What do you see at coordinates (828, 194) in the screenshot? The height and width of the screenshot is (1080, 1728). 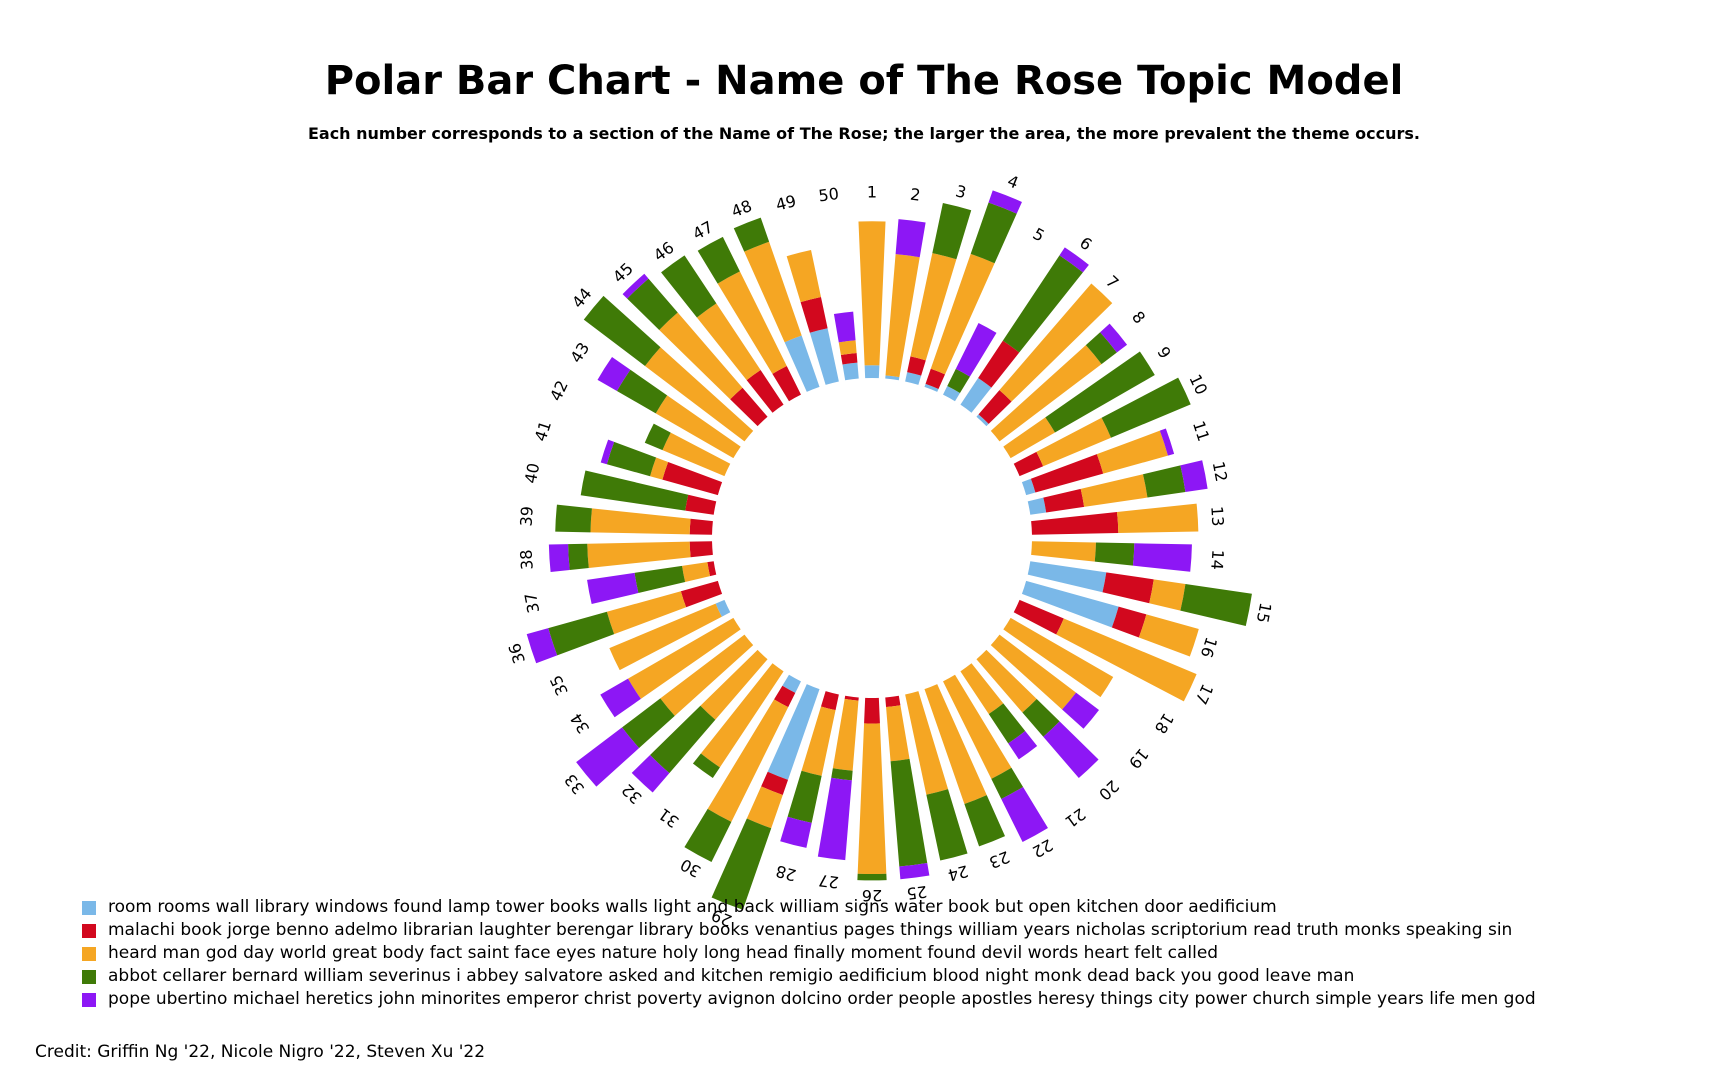 I see `angular-tick-label: 50` at bounding box center [828, 194].